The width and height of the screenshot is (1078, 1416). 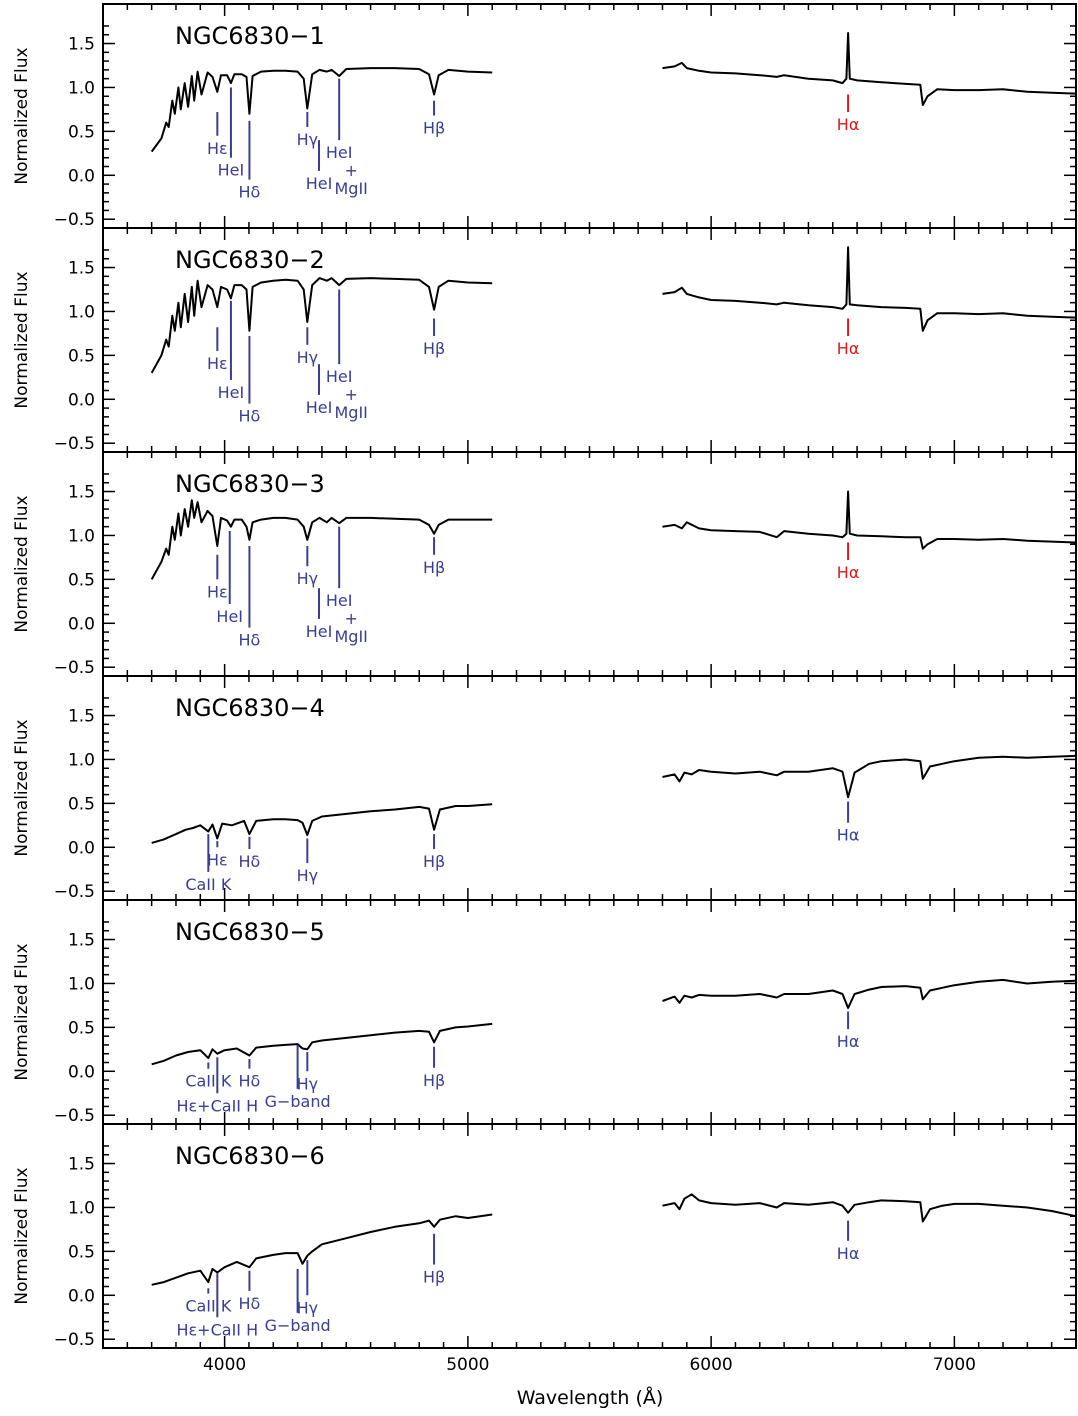 I want to click on panel-title: NGC6830−3, so click(x=250, y=484).